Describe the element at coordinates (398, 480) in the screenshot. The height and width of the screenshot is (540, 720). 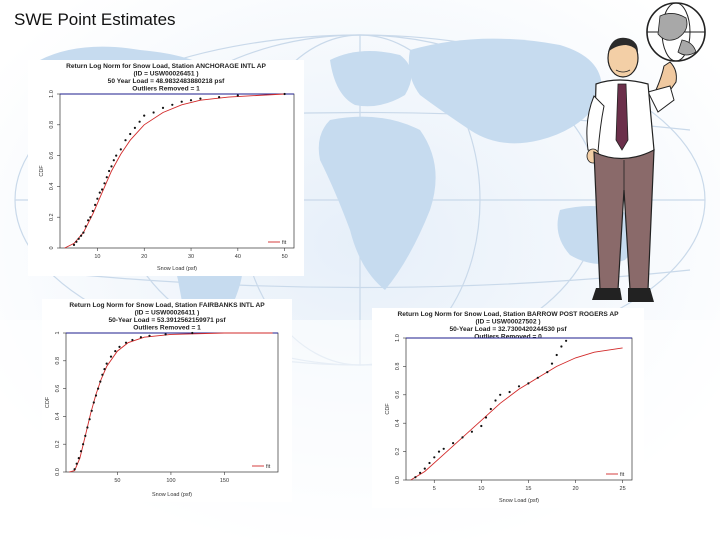
I see `y-tick-label: 0.0` at that location.